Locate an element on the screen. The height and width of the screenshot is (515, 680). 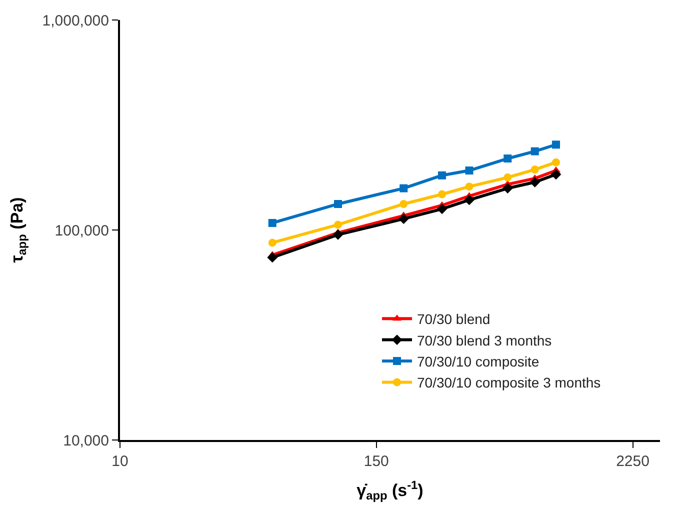
x-tick-label: 2250 is located at coordinates (633, 461).